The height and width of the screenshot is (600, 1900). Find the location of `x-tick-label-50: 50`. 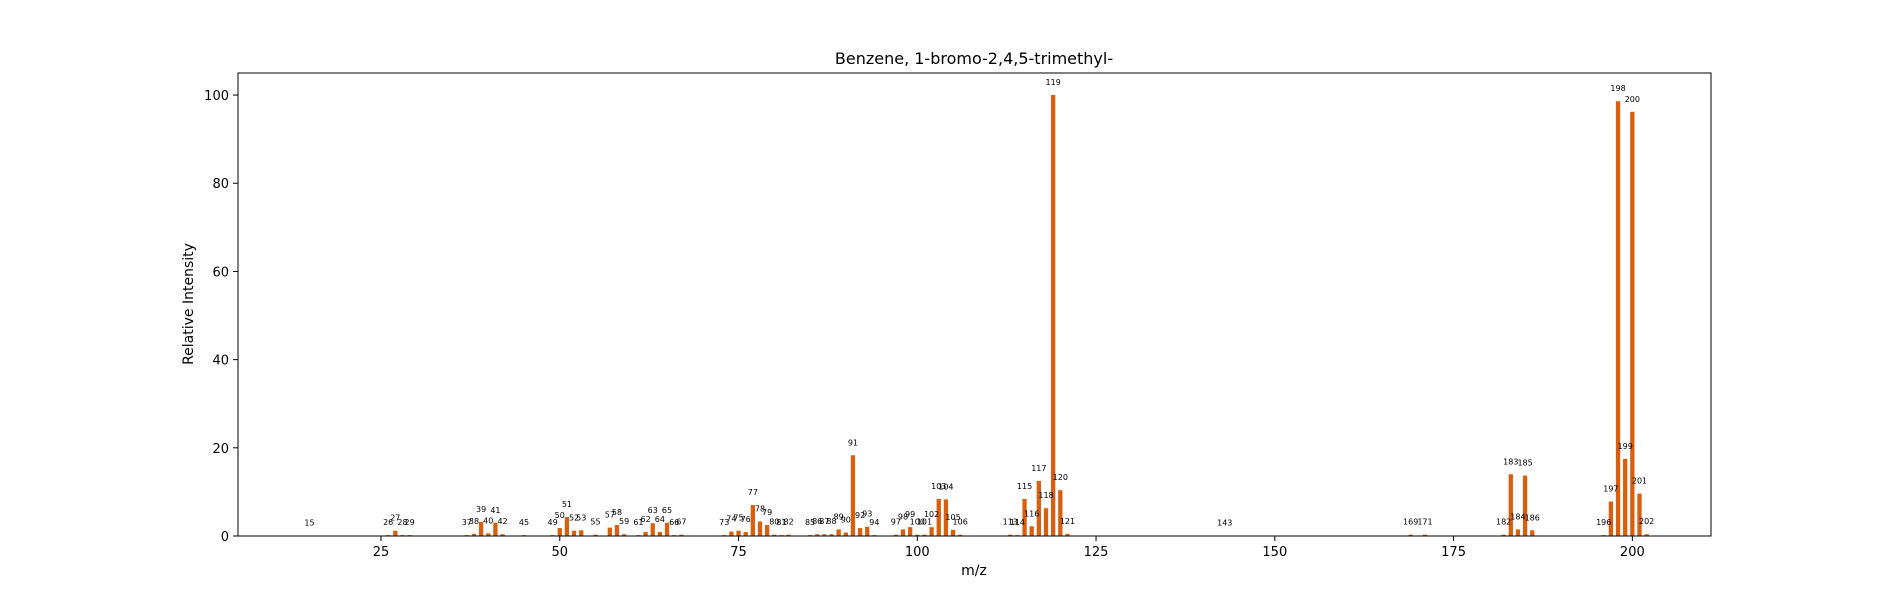

x-tick-label-50: 50 is located at coordinates (559, 552).